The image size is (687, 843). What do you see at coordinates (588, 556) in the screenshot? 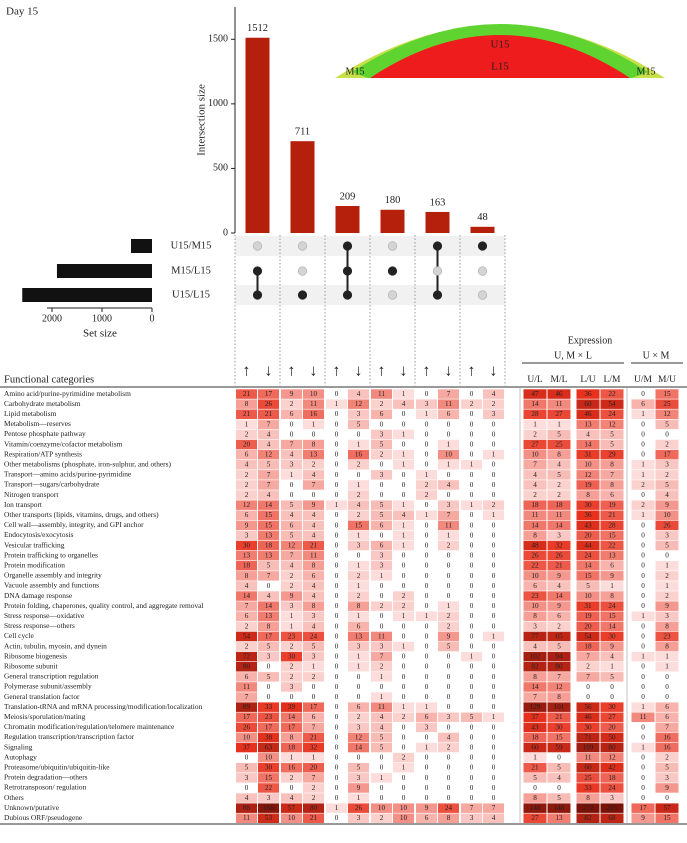
I see `cell-value: 24` at bounding box center [588, 556].